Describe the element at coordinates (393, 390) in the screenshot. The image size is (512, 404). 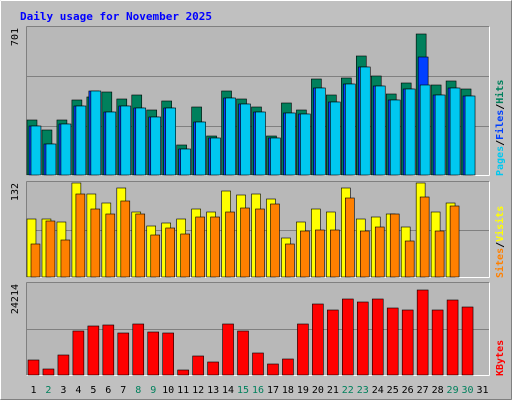
I see `day-label-25: 25` at that location.